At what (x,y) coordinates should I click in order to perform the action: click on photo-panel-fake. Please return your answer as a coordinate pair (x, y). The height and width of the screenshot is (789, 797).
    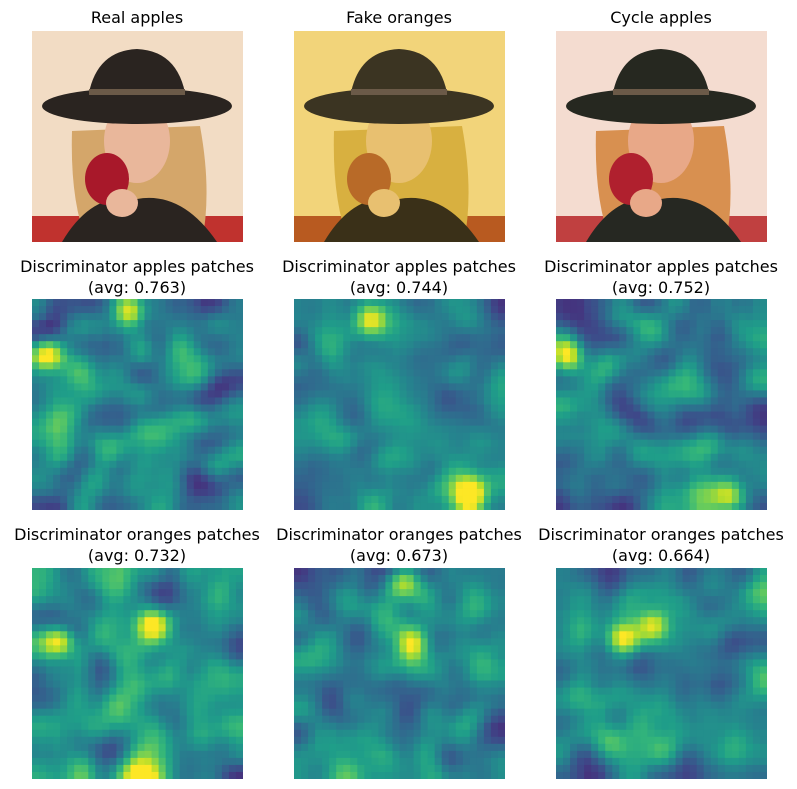
    Looking at the image, I should click on (399, 136).